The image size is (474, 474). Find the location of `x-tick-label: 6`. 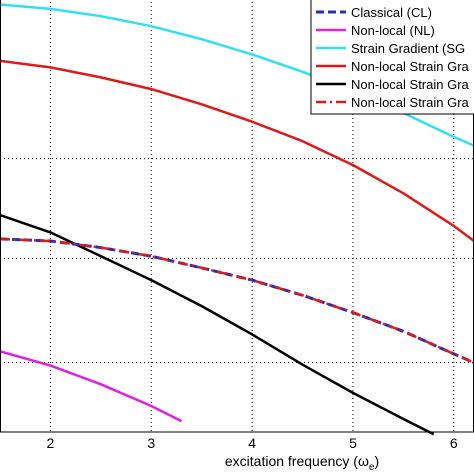

x-tick-label: 6 is located at coordinates (454, 443).